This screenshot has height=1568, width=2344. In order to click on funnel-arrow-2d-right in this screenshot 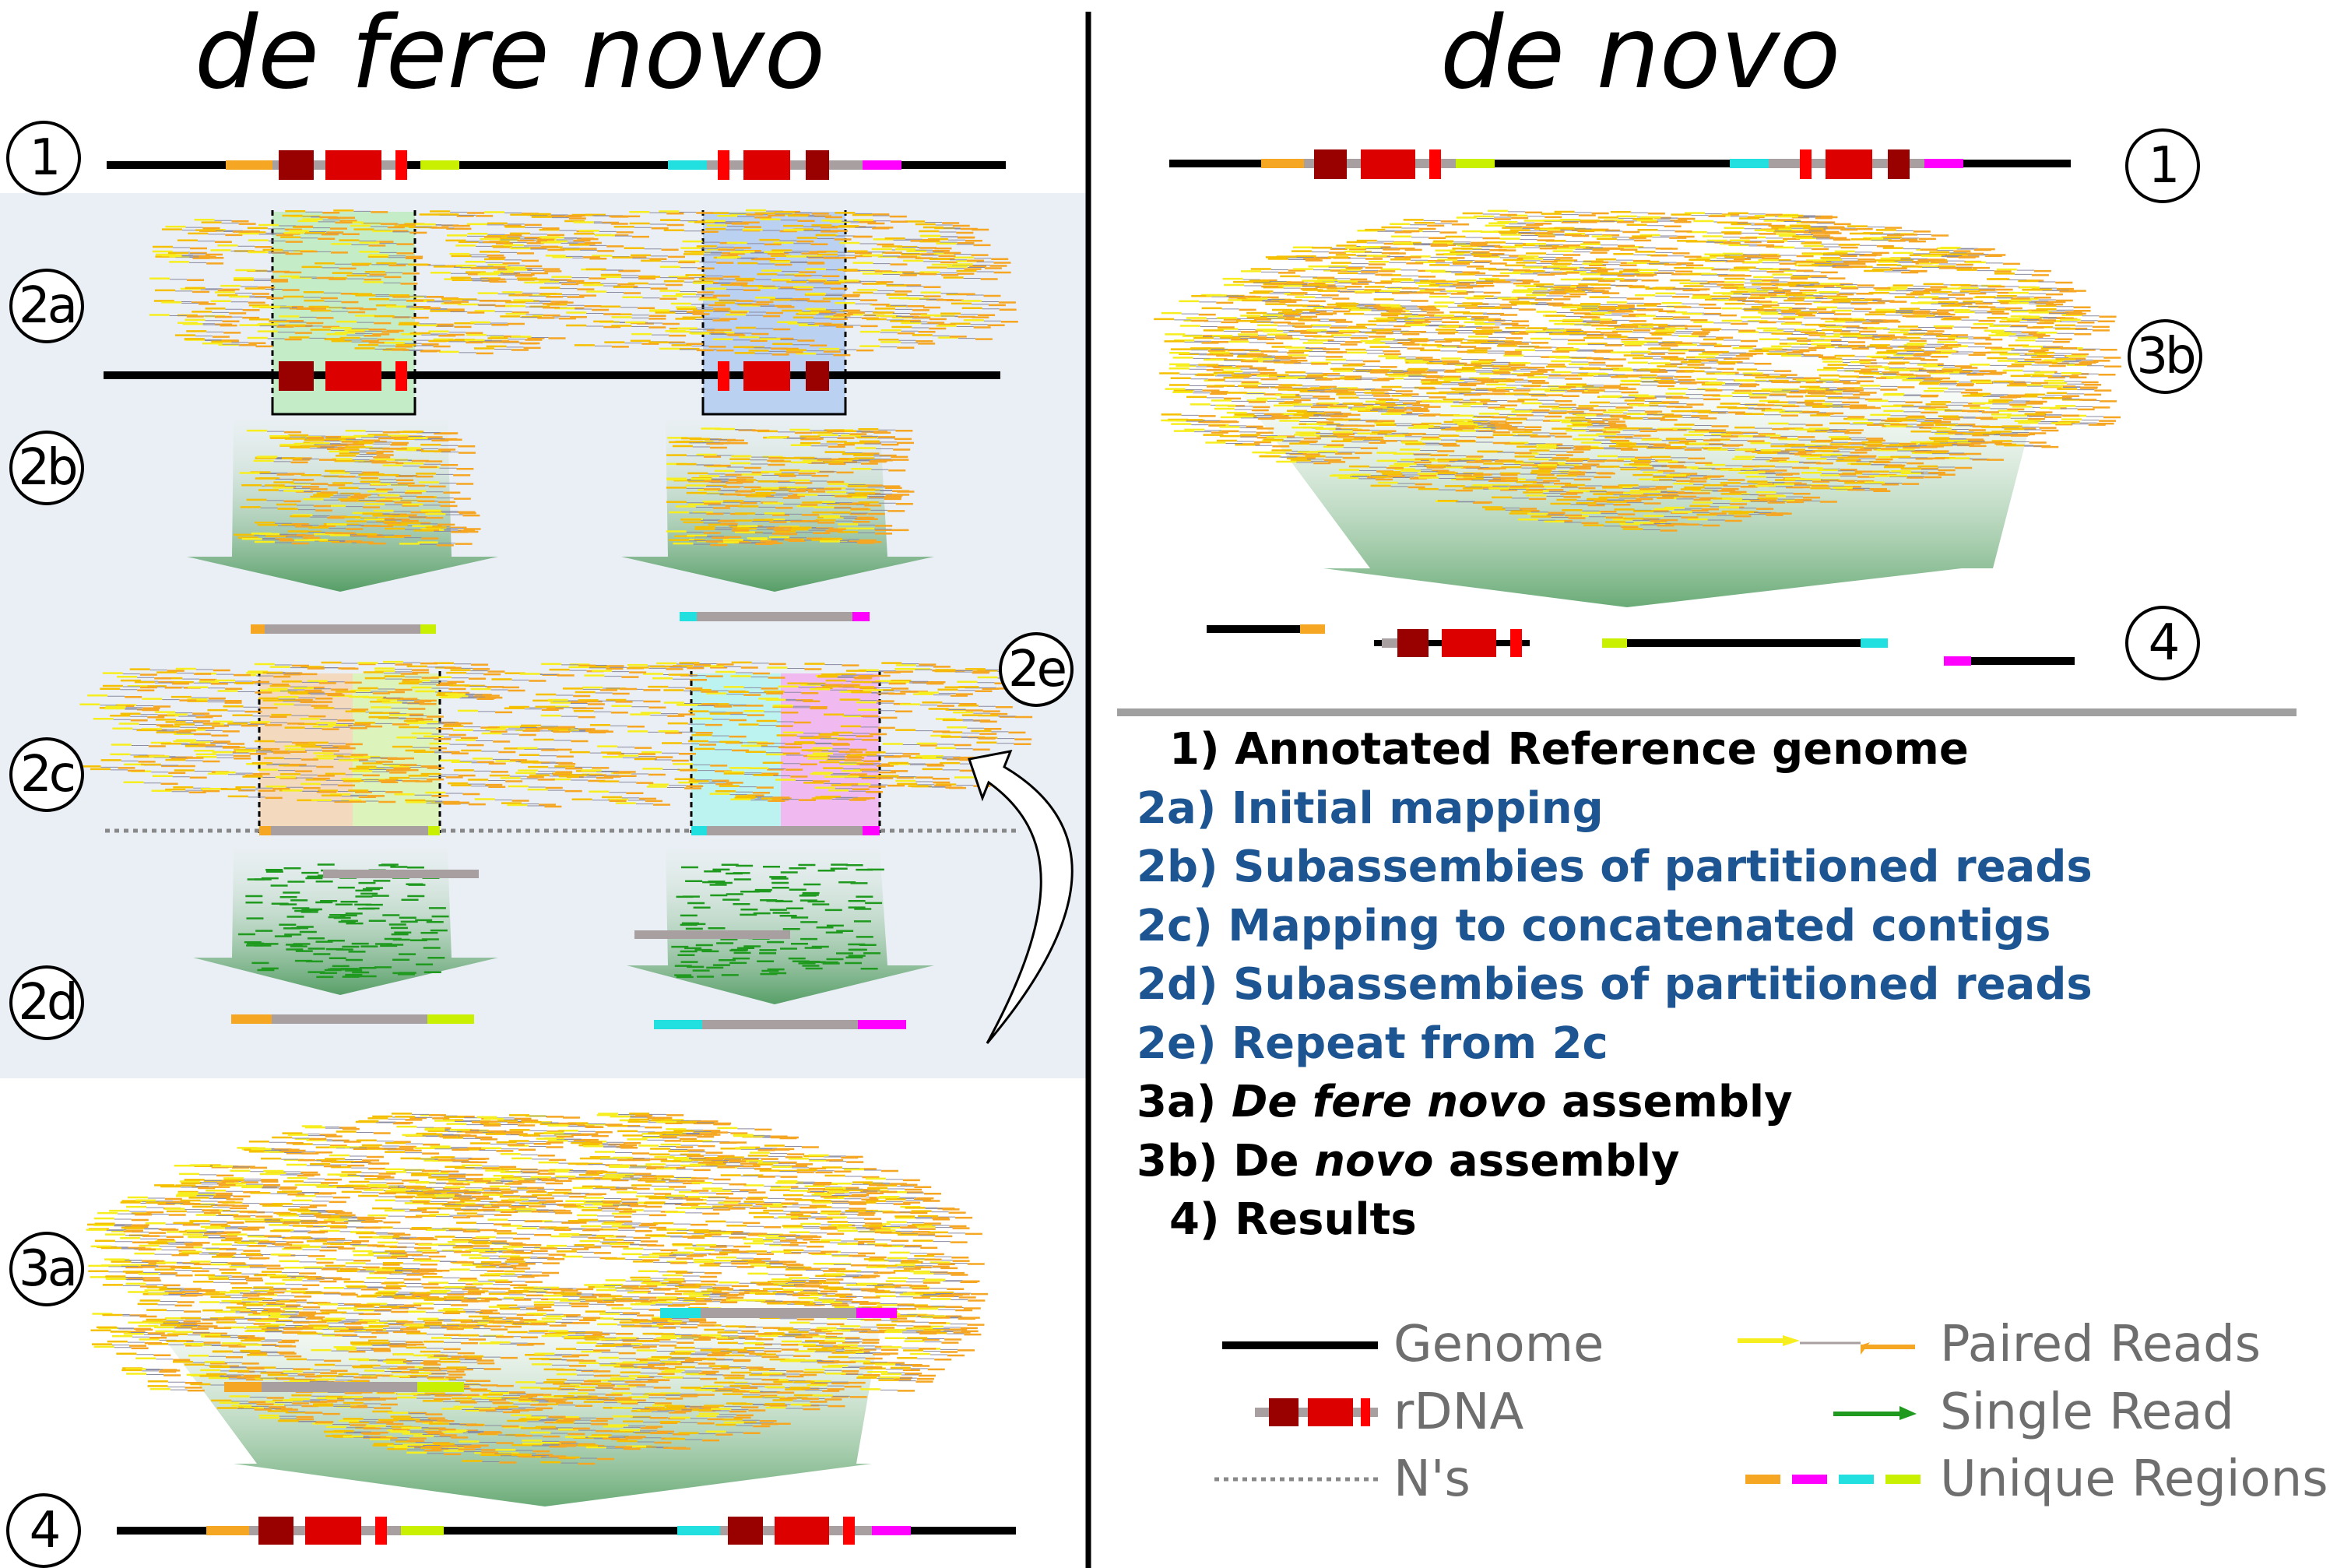, I will do `click(781, 926)`.